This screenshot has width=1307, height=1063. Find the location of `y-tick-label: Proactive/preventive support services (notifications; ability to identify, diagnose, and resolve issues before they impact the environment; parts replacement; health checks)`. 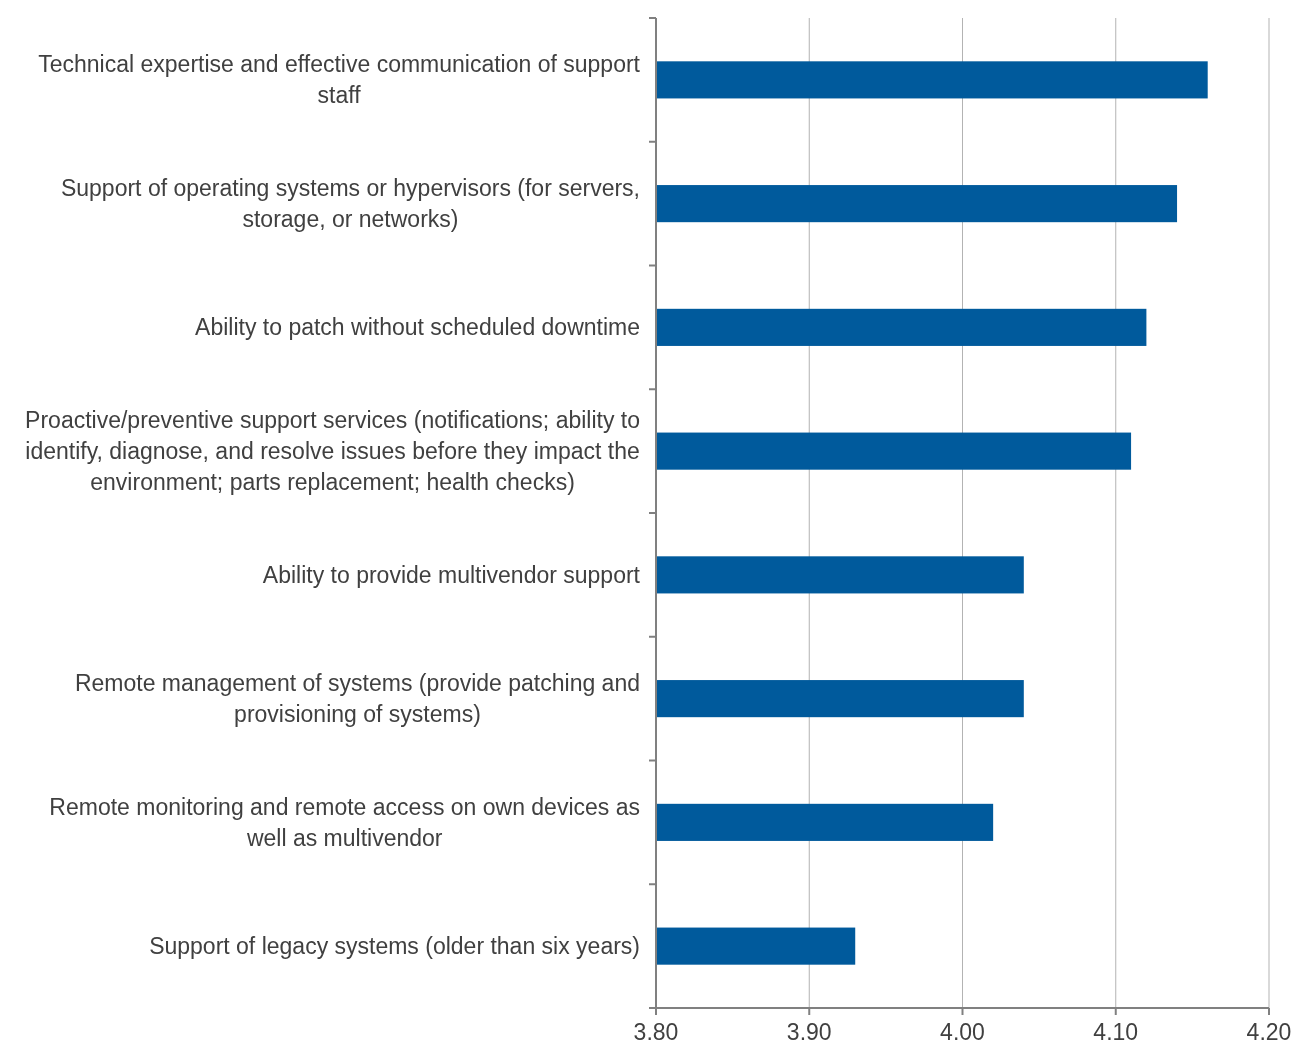

y-tick-label: Proactive/preventive support services (notifications; ability to identify, diagnose, and resolve issues before they impact the environment; parts replacement; health checks) is located at coordinates (332, 451).